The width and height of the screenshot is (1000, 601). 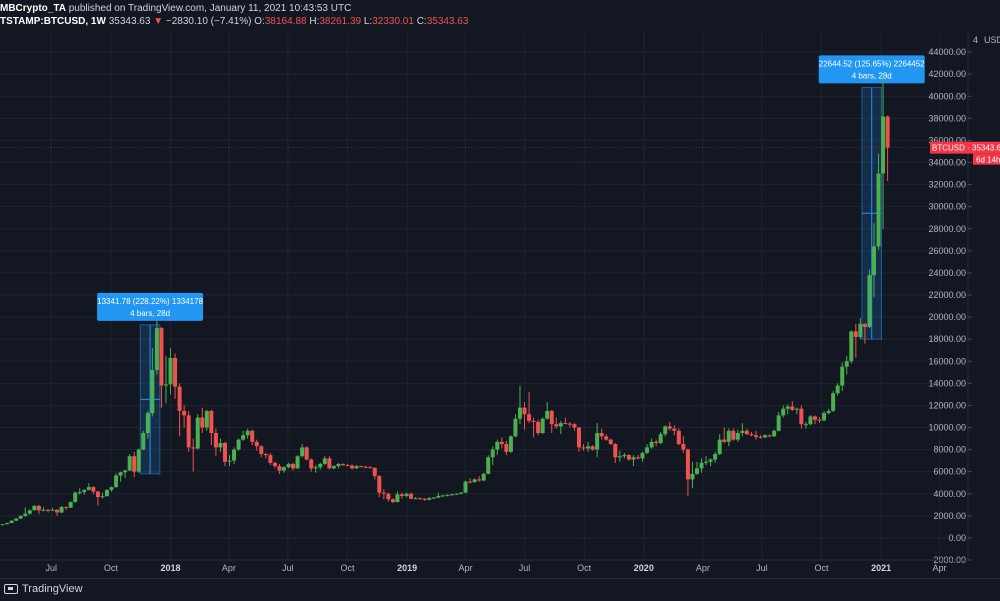 I want to click on x-tick-label: 2018, so click(x=171, y=568).